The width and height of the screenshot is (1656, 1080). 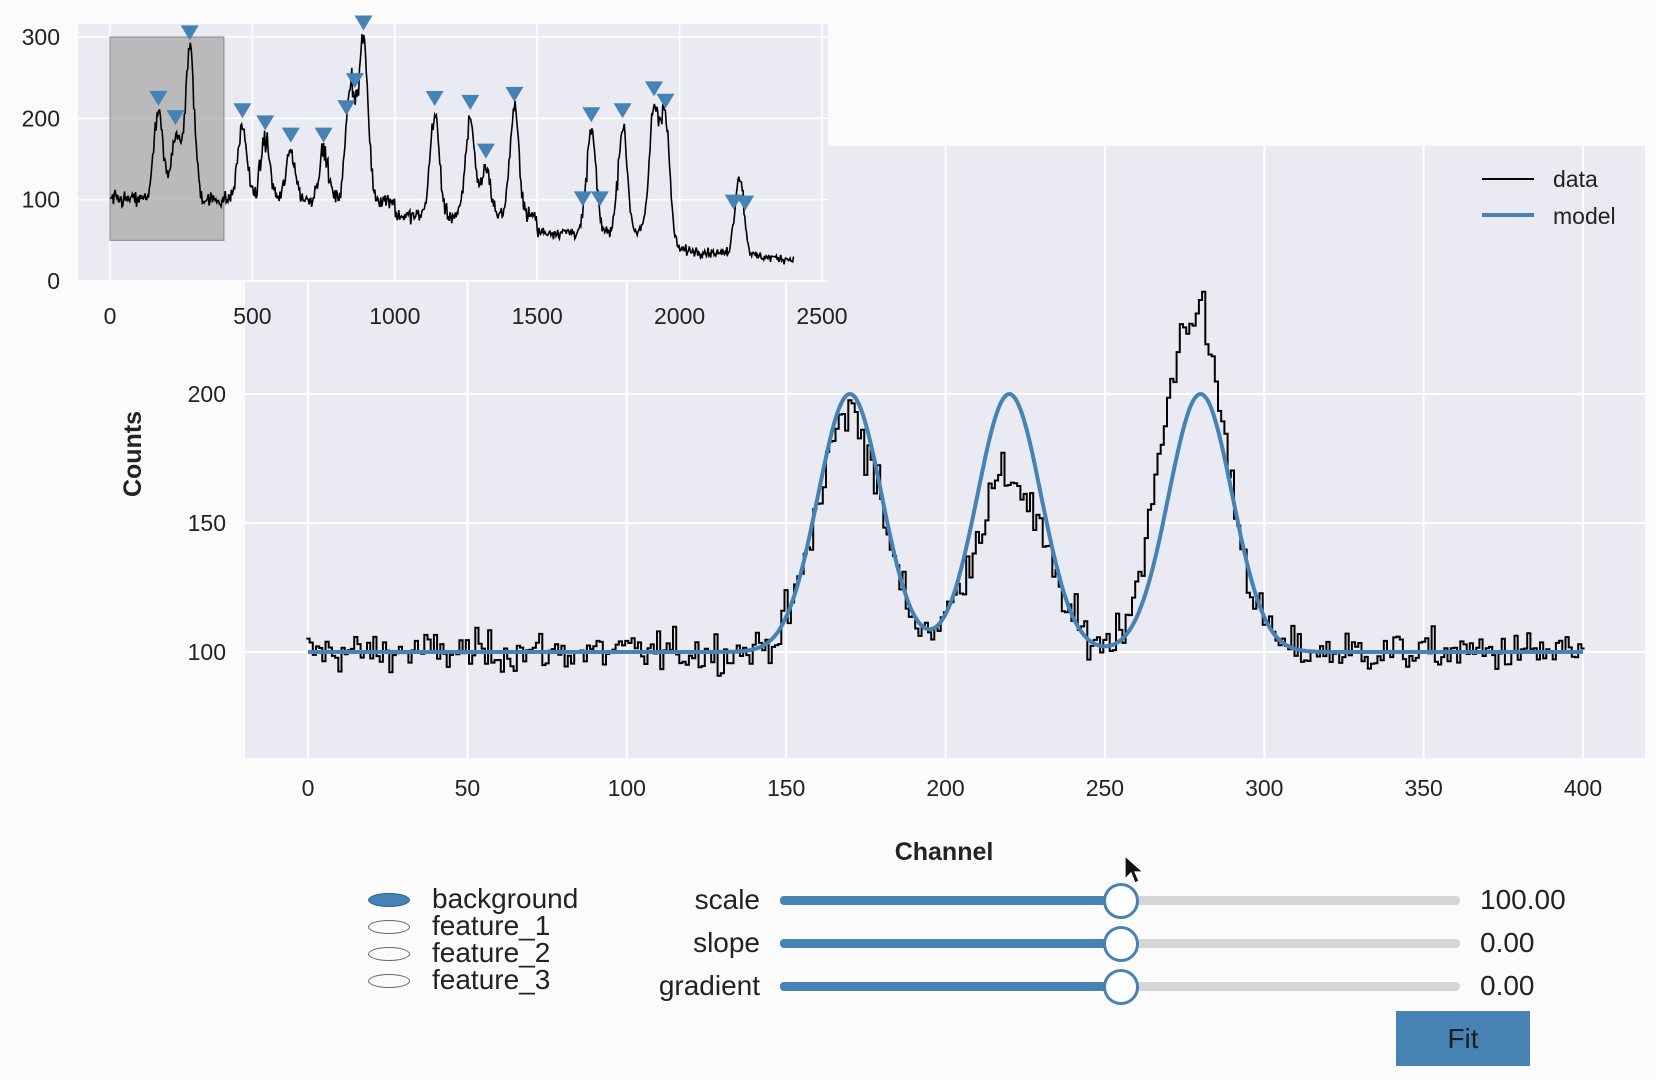 I want to click on x-tick-label: 400, so click(x=1583, y=788).